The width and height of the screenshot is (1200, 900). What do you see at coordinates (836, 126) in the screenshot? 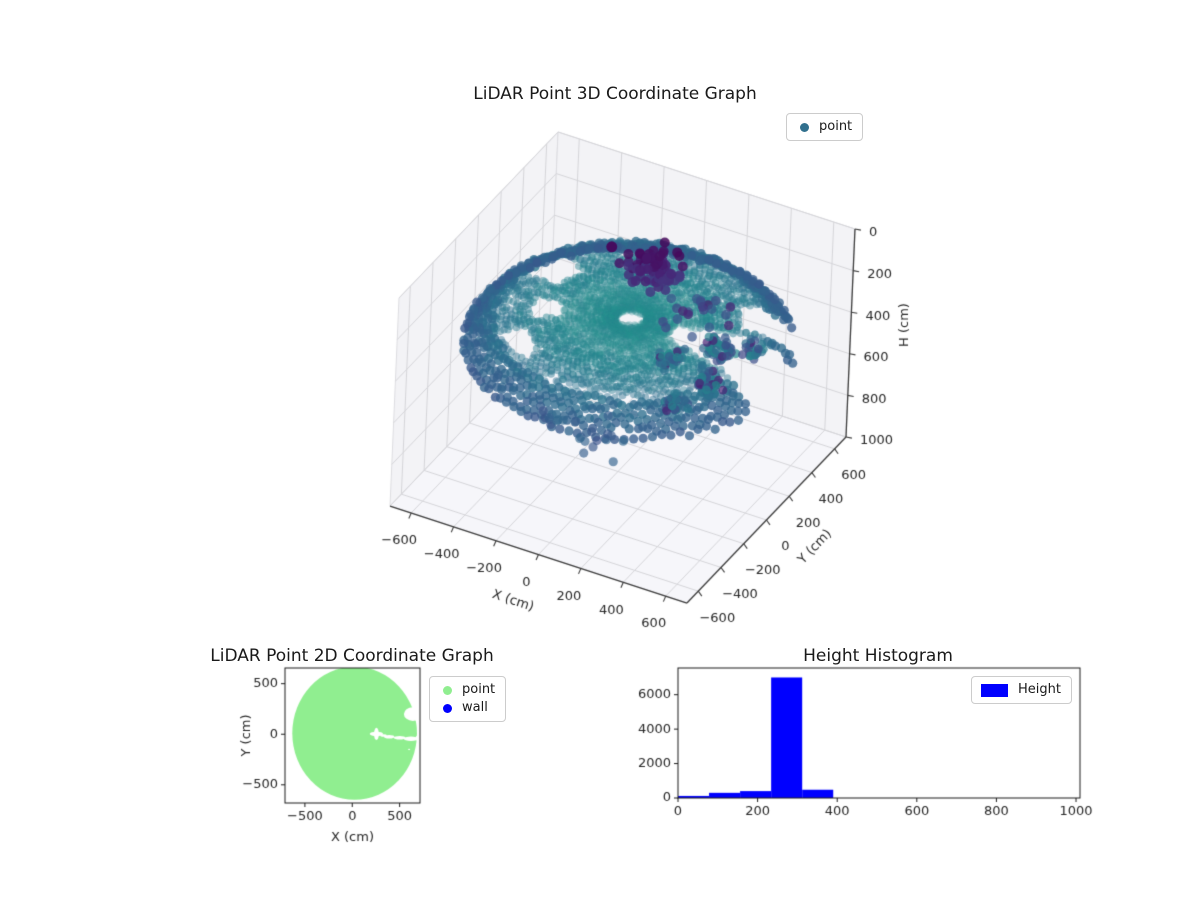
I see `3d-legend-point-label: point` at bounding box center [836, 126].